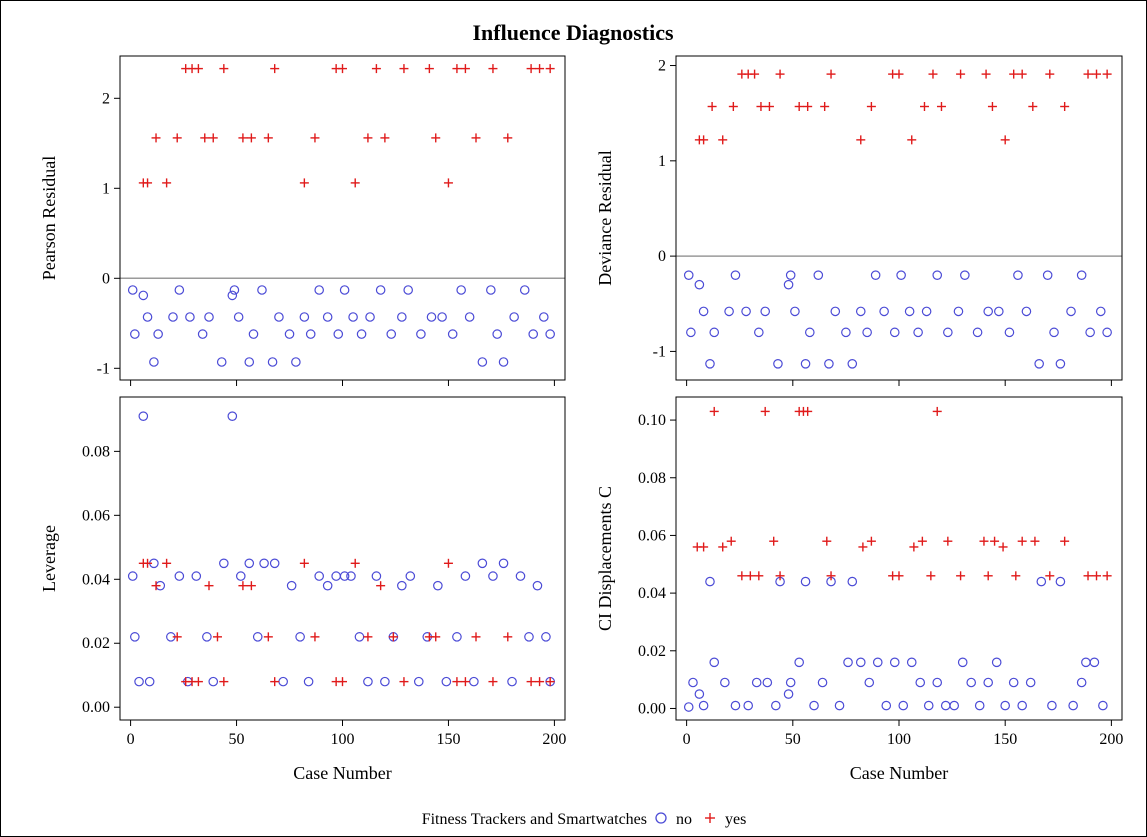 This screenshot has width=1147, height=837. I want to click on ci-displacements-xlabel: Case Number, so click(899, 773).